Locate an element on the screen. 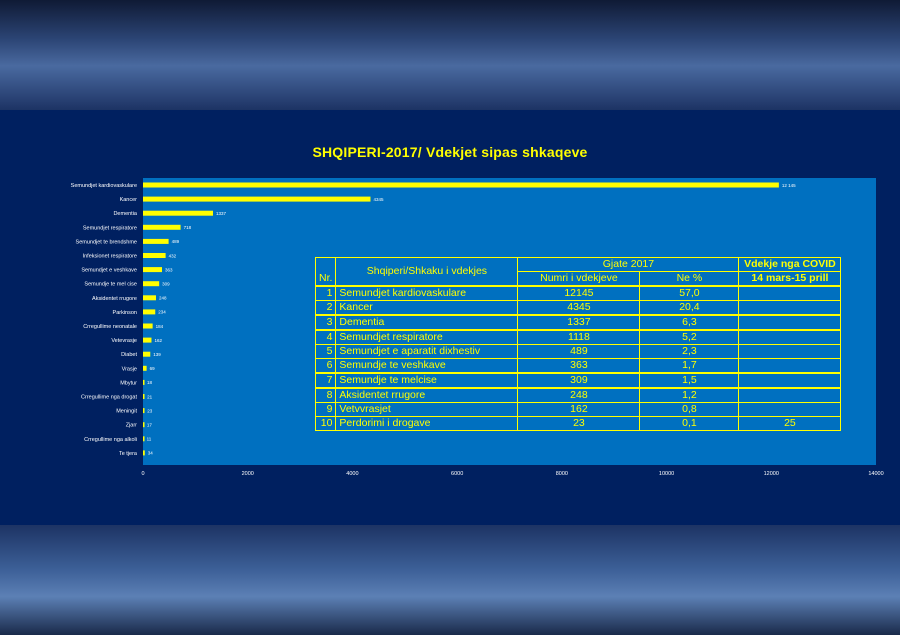 The image size is (900, 635). x-tick-label: 2000 is located at coordinates (248, 474).